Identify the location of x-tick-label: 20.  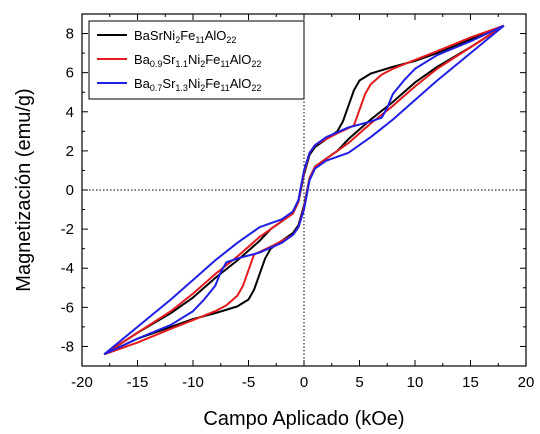
(526, 382).